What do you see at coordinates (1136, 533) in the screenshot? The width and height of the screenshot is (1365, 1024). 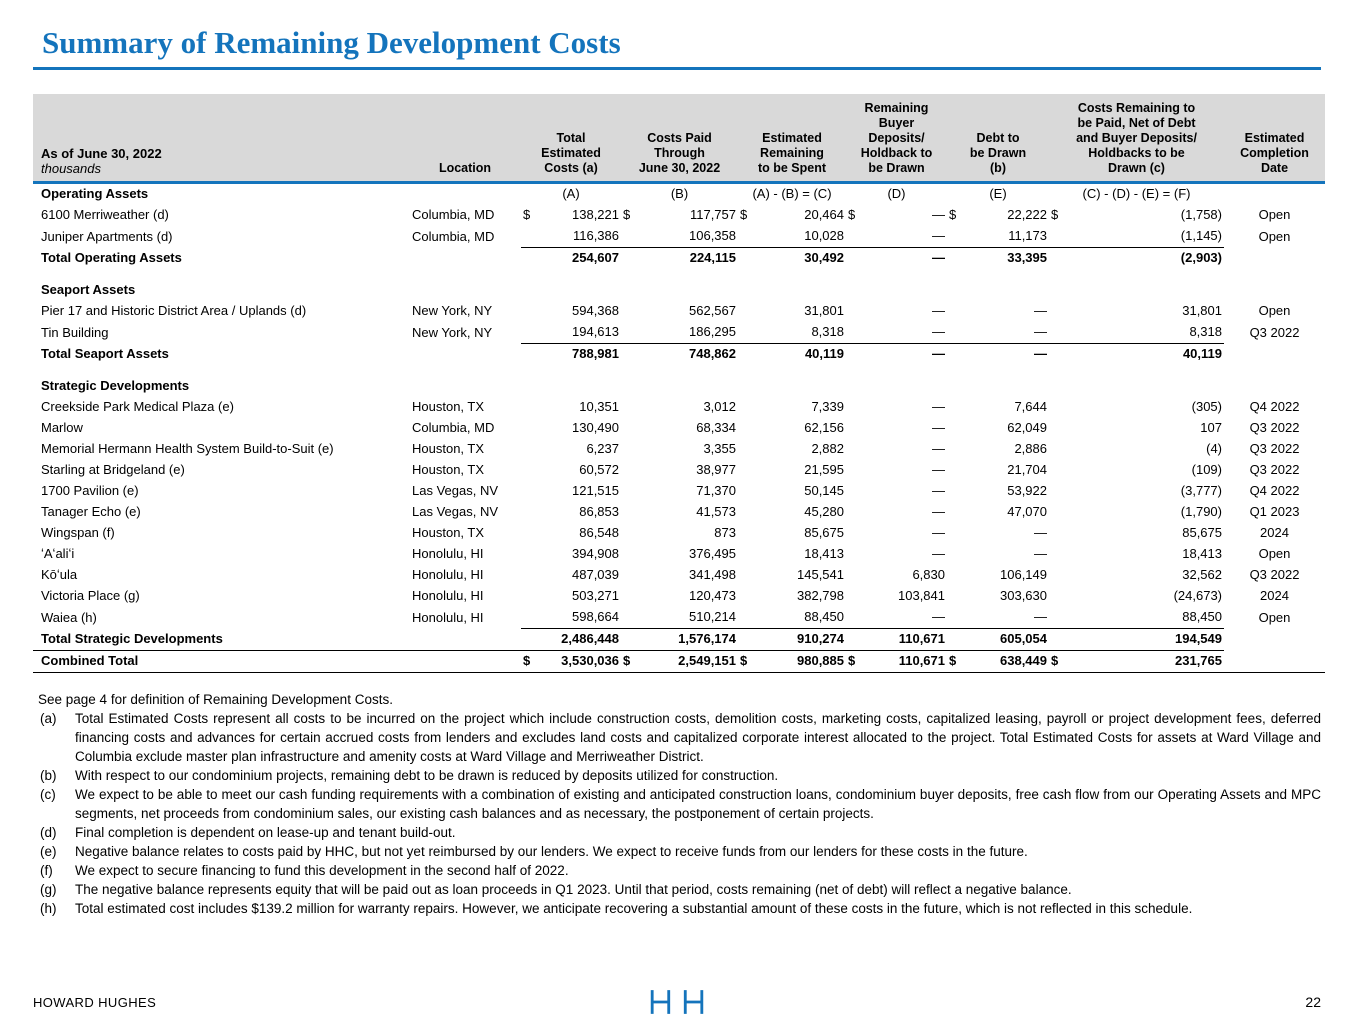 I see `value-cell: 85,675` at bounding box center [1136, 533].